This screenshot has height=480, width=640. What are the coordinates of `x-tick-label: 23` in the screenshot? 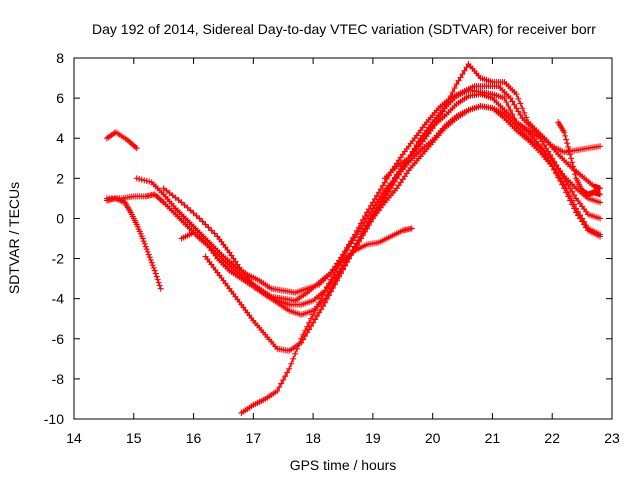 It's located at (612, 438).